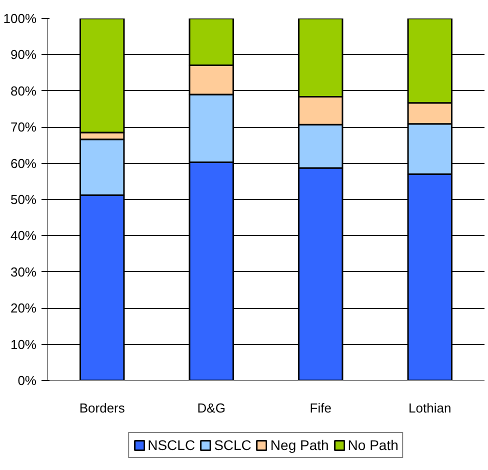  Describe the element at coordinates (23, 308) in the screenshot. I see `y-tick-label: 20%` at that location.